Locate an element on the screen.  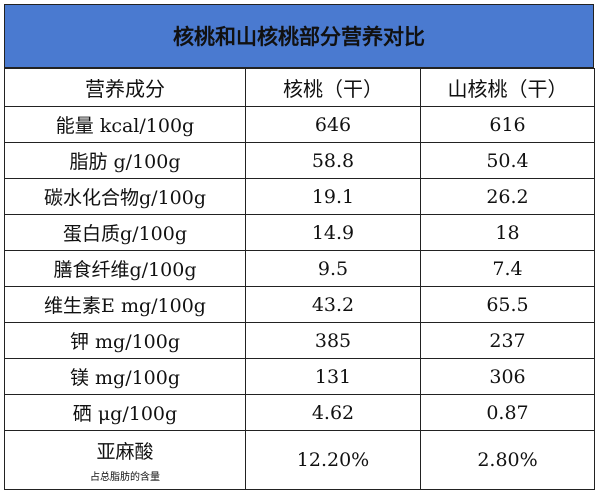
value-cell: 646 is located at coordinates (333, 124).